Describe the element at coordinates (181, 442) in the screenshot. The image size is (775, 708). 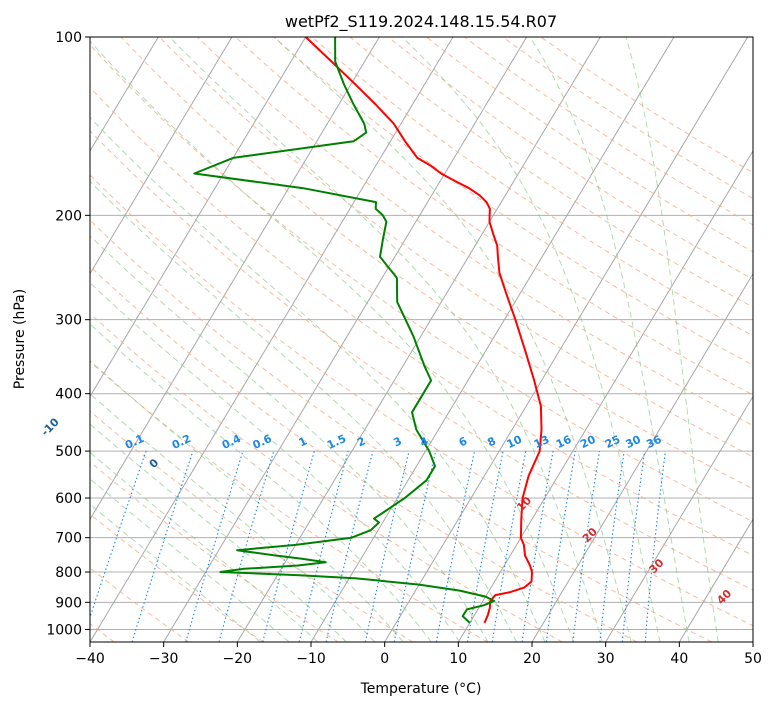
I see `mixing-ratio-label: 0.2` at that location.